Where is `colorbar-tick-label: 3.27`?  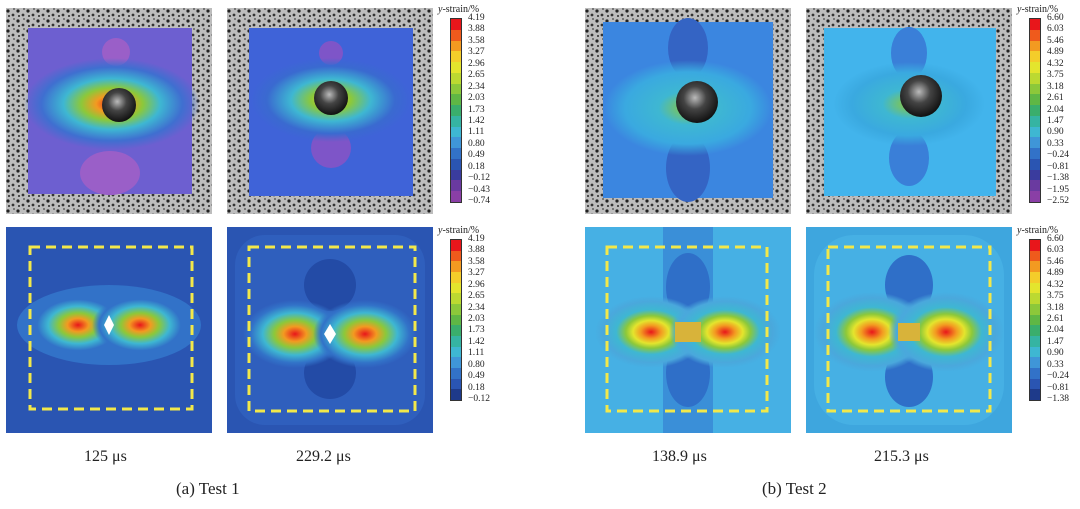
colorbar-tick-label: 3.27 is located at coordinates (476, 273).